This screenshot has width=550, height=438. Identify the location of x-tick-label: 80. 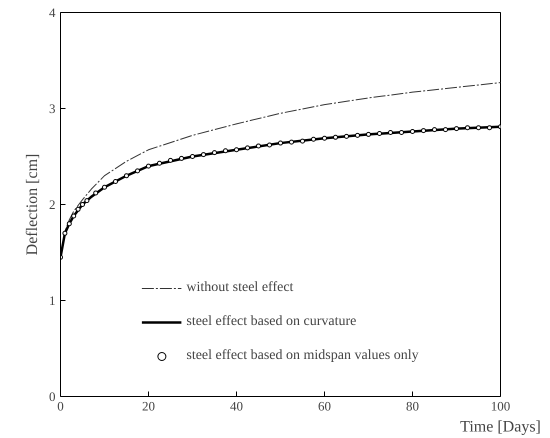
(412, 406).